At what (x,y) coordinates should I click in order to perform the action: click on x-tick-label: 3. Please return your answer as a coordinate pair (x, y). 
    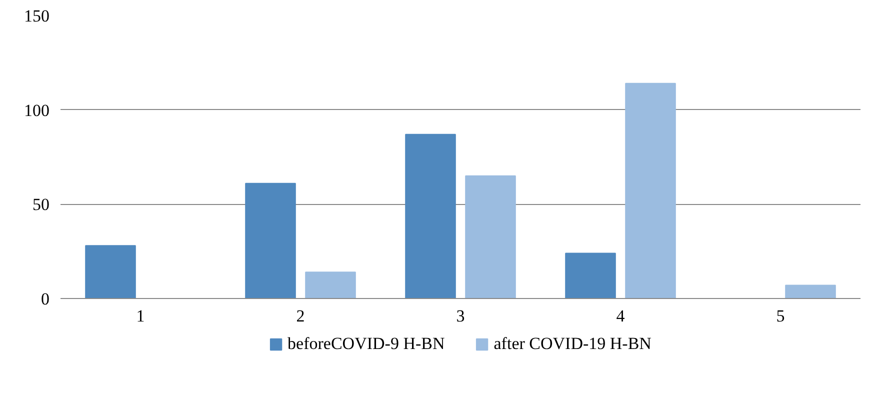
    Looking at the image, I should click on (460, 316).